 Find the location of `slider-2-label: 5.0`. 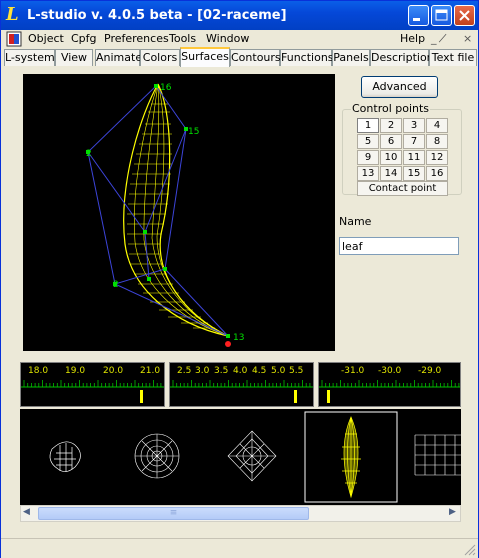

slider-2-label: 5.0 is located at coordinates (278, 371).